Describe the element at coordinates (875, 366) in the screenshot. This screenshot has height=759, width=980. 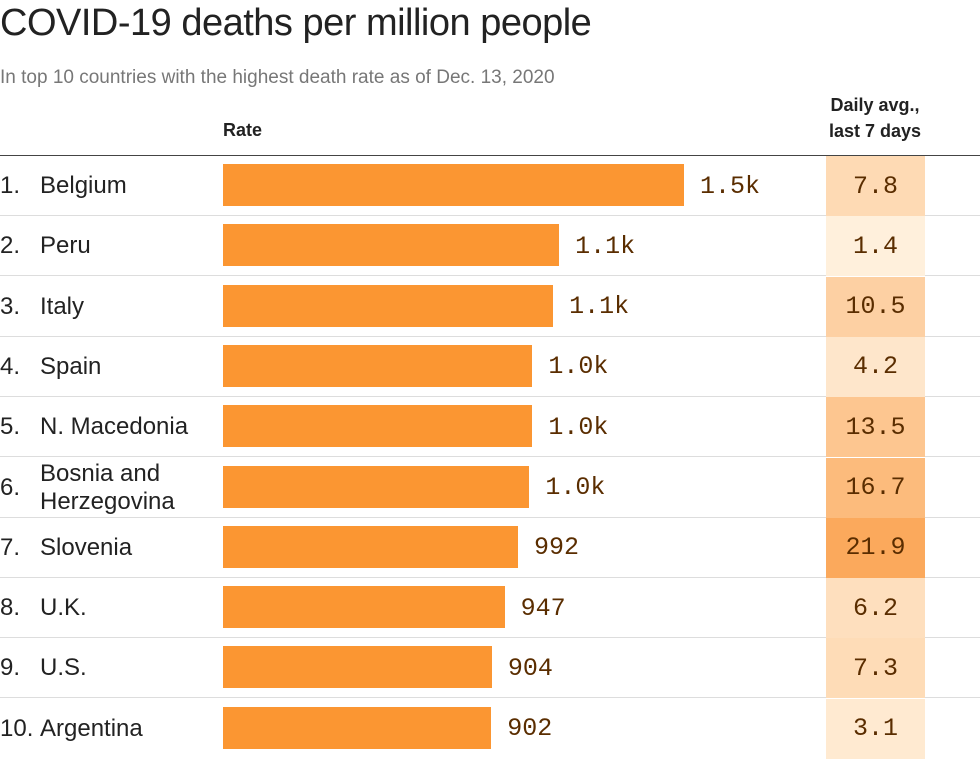
I see `daily-avg-cell: 4.2` at that location.